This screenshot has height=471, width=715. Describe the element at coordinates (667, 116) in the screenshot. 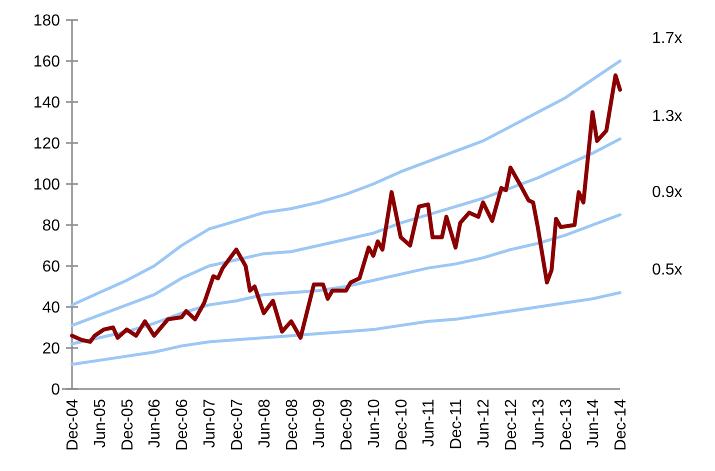

I see `text: 1.3x` at that location.